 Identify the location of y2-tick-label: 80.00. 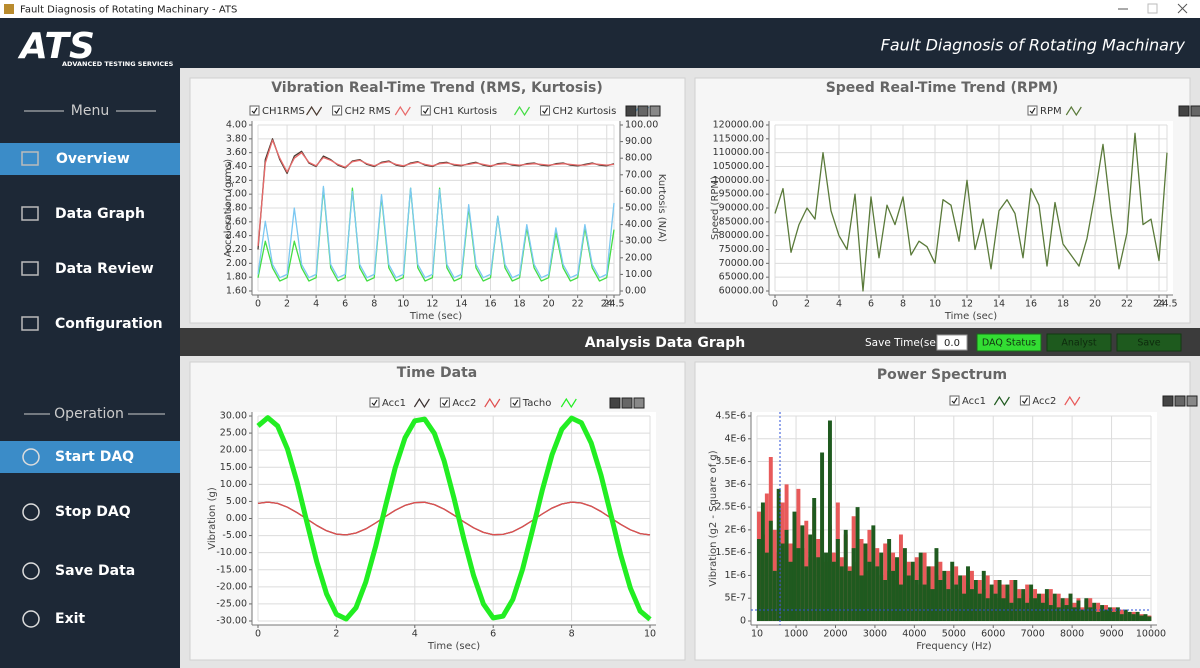
(638, 158).